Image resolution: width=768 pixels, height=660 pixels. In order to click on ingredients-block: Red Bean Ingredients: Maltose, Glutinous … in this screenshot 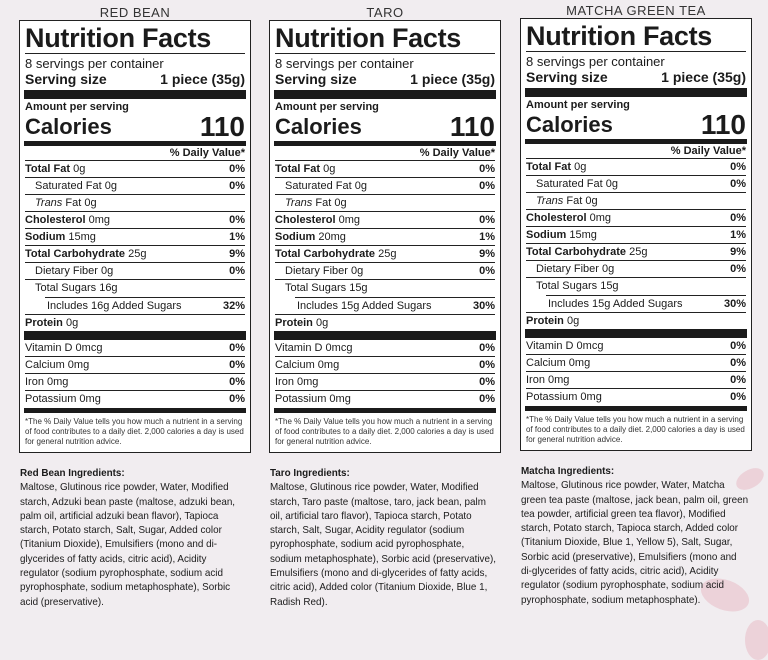, I will do `click(133, 538)`.